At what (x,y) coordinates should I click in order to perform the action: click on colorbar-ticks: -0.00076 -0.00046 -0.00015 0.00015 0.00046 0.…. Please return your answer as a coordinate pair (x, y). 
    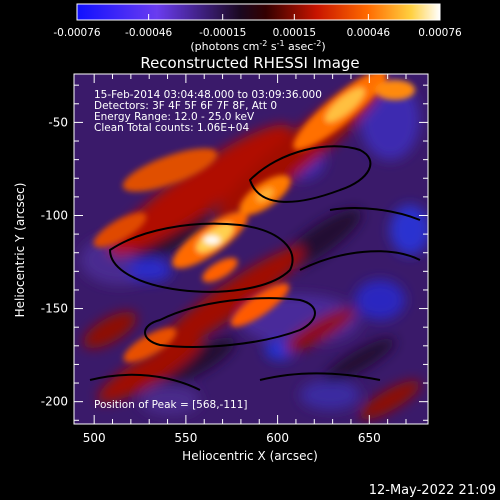
    Looking at the image, I should click on (257, 26).